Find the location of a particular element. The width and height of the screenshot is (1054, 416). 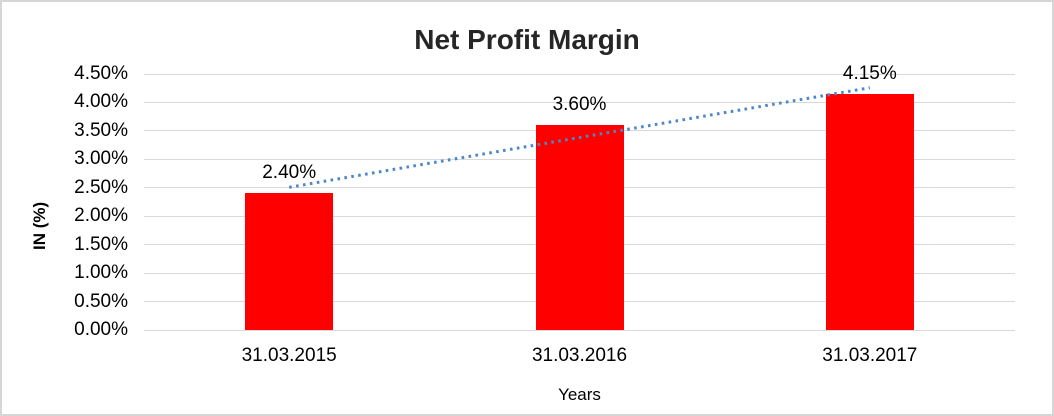

x-tick-label: 31.03.2016 is located at coordinates (579, 355).